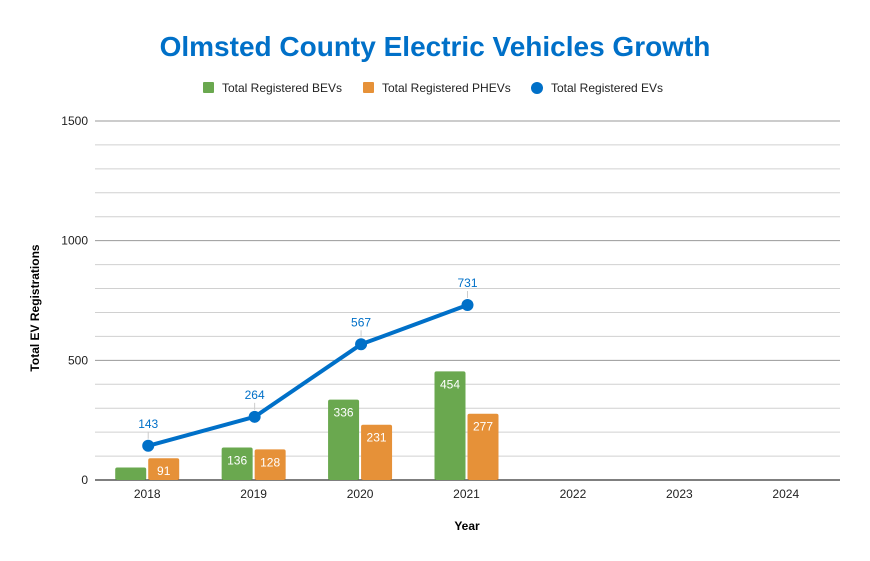  What do you see at coordinates (344, 413) in the screenshot?
I see `bar-data-label: 336` at bounding box center [344, 413].